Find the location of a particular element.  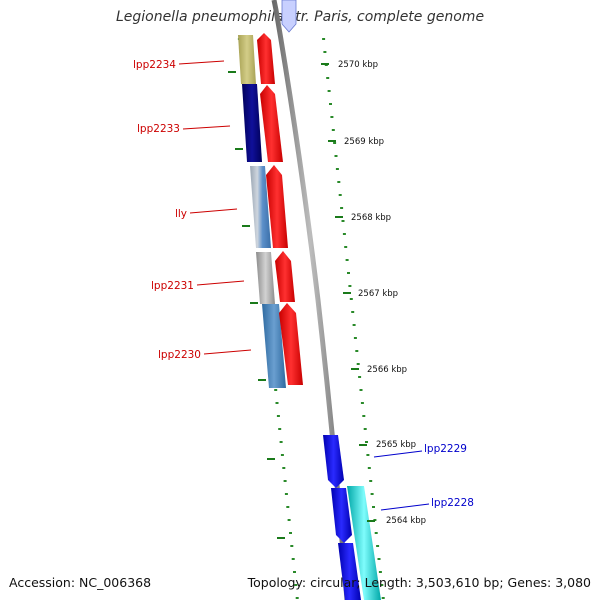

forward-gene-arrows is located at coordinates (280, 209).